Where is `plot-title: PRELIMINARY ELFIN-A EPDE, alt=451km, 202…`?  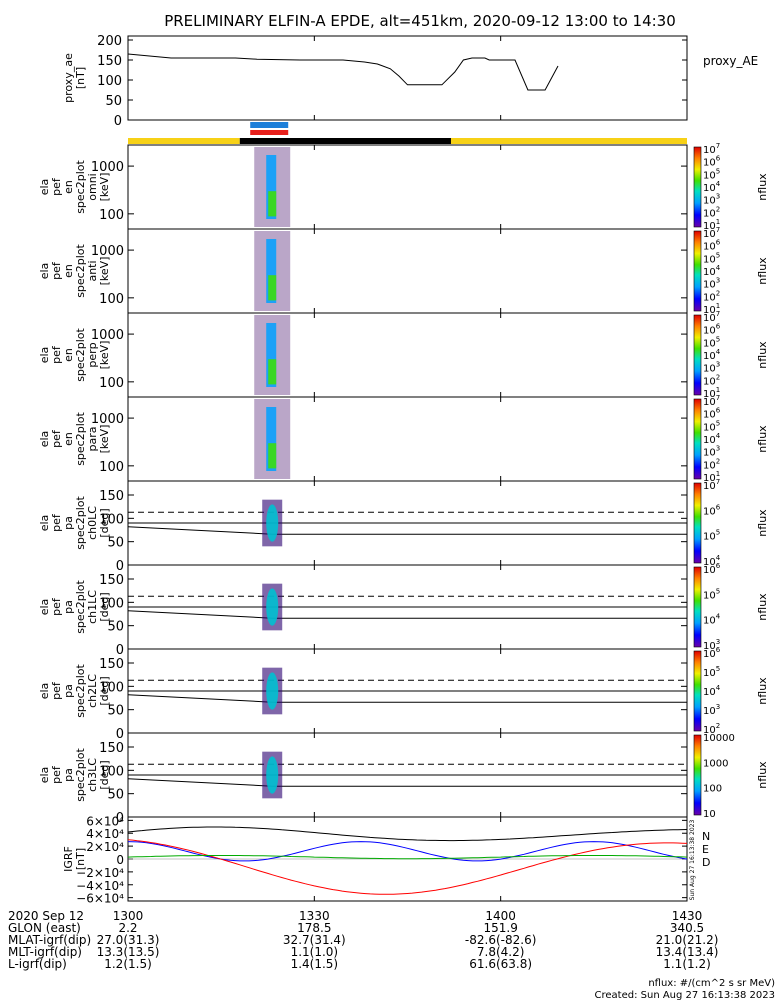 plot-title: PRELIMINARY ELFIN-A EPDE, alt=451km, 202… is located at coordinates (420, 21).